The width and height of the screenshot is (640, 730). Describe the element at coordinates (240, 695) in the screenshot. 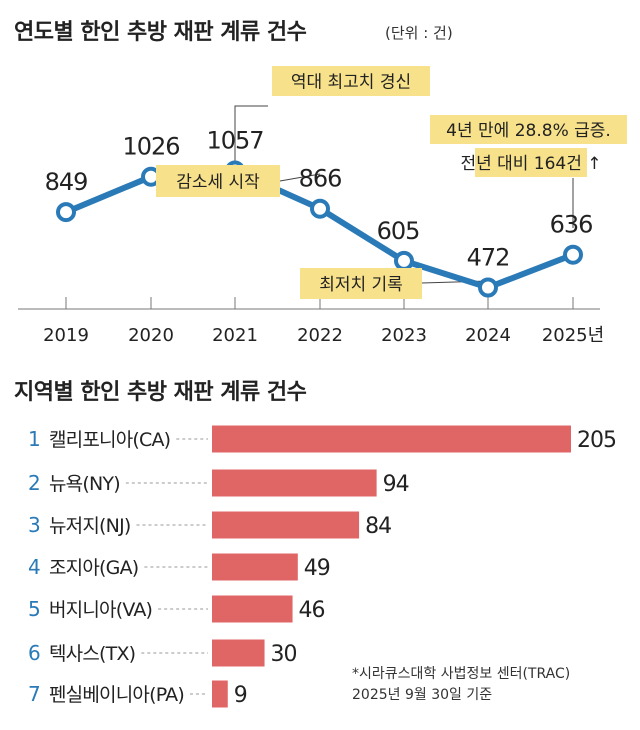

I see `bar-value-label: 9` at that location.